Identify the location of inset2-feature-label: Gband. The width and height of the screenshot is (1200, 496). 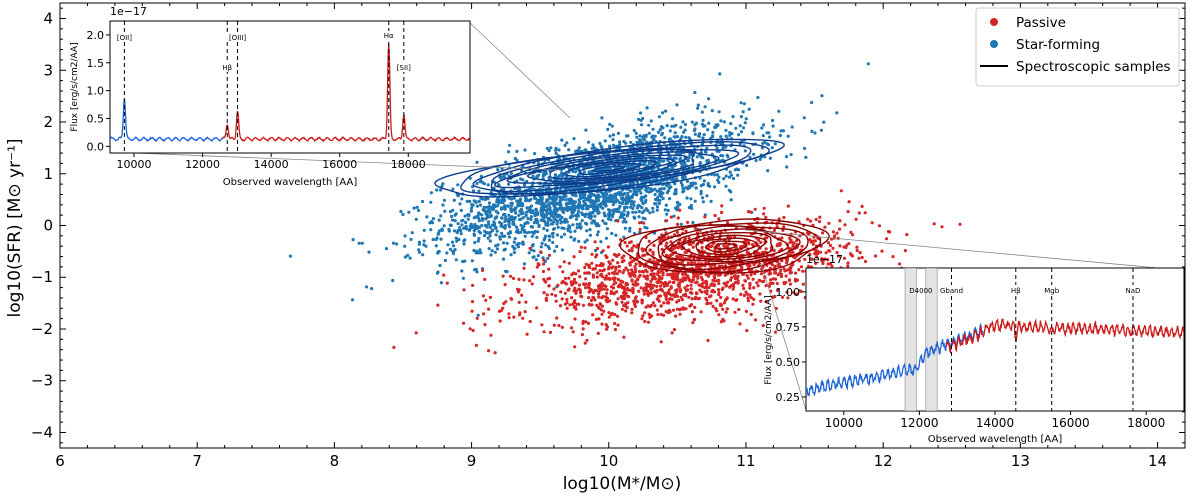
(951, 291).